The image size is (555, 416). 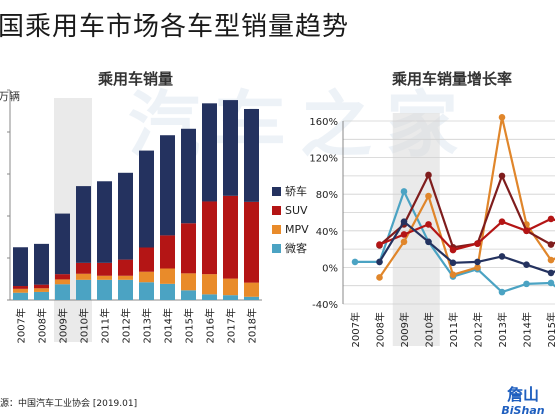 What do you see at coordinates (522, 410) in the screenshot?
I see `logo-subtext: BiShan` at bounding box center [522, 410].